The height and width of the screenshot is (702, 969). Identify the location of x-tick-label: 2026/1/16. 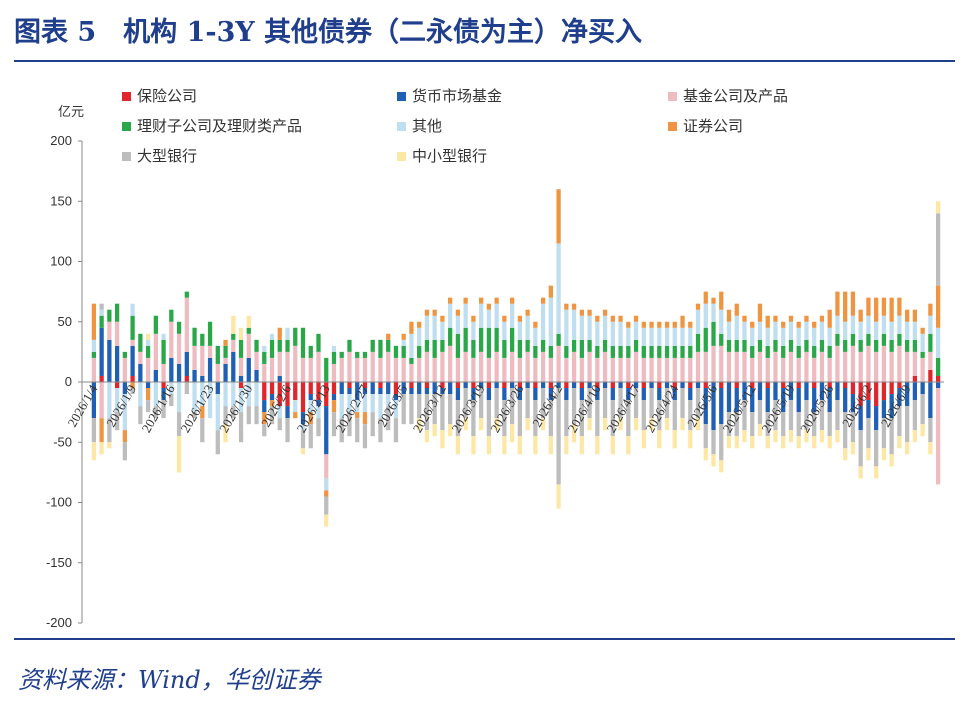
(159, 409).